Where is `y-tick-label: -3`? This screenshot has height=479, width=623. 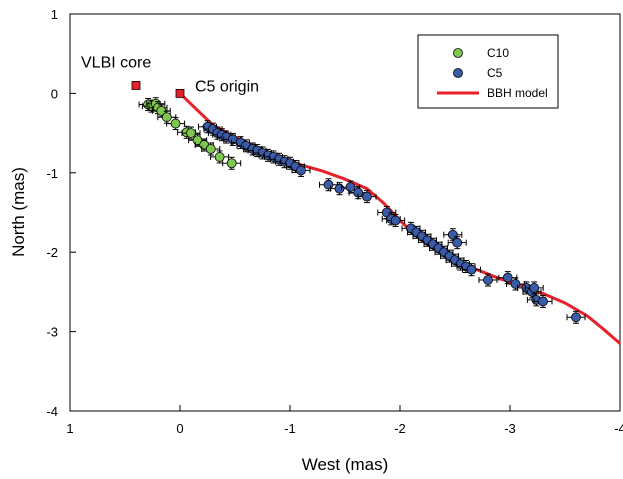
y-tick-label: -3 is located at coordinates (52, 332).